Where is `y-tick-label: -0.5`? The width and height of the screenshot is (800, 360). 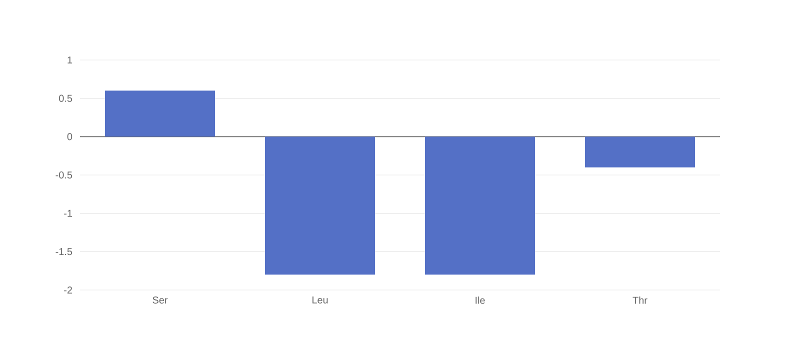 y-tick-label: -0.5 is located at coordinates (64, 175).